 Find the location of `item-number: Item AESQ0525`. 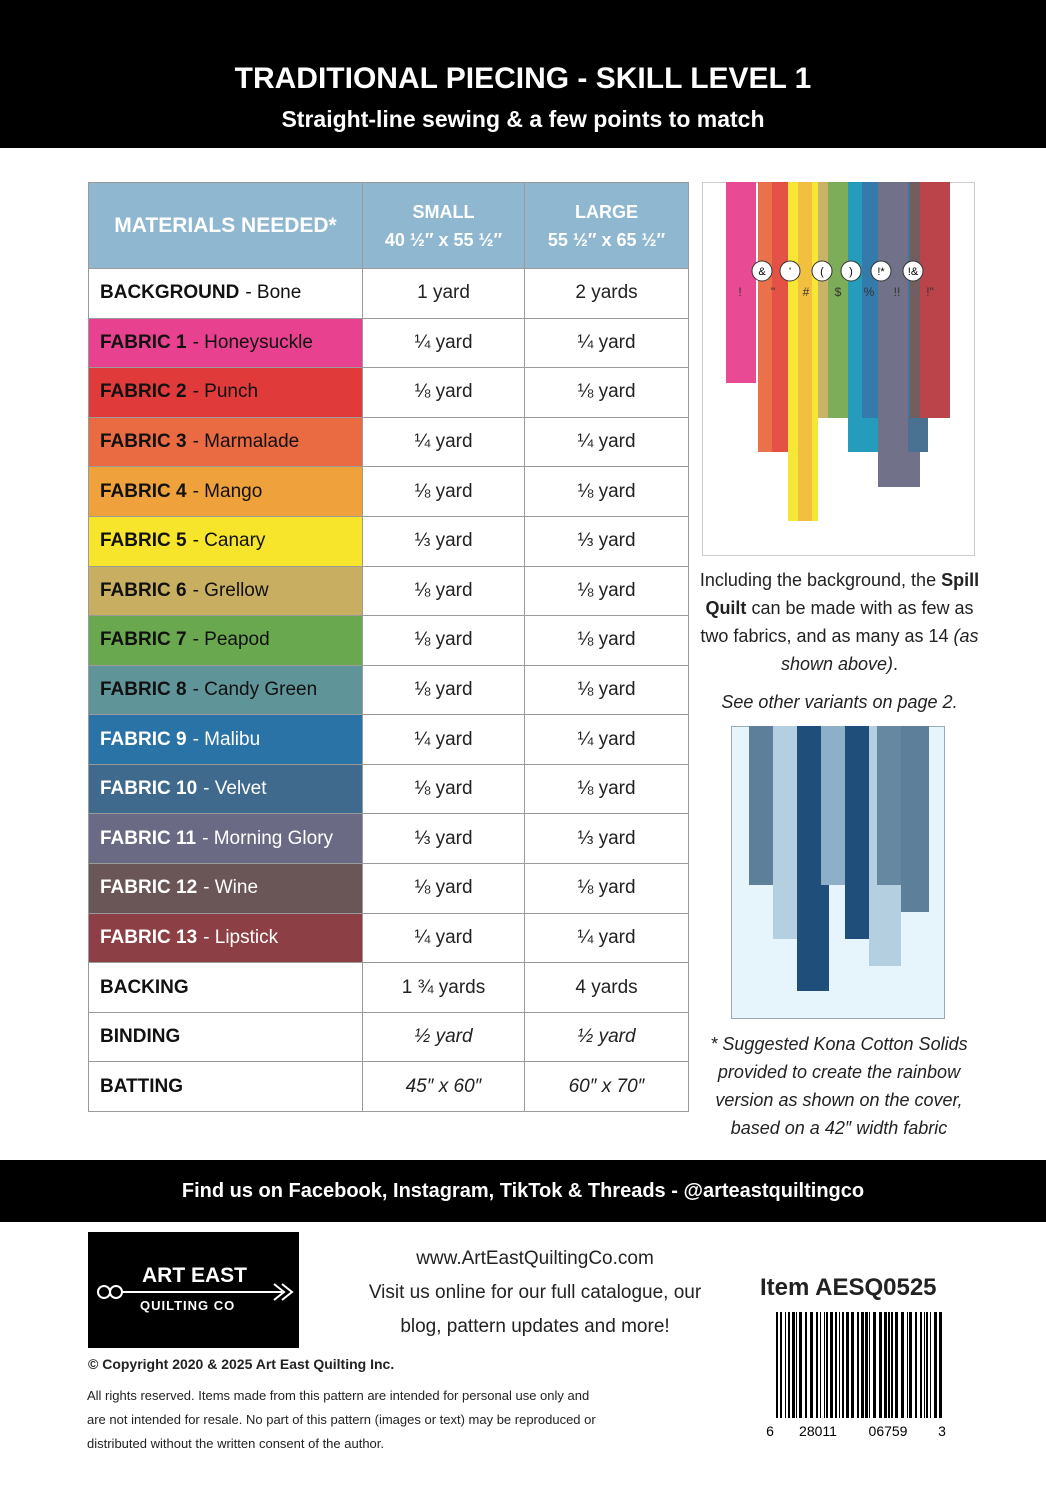

item-number: Item AESQ0525 is located at coordinates (848, 1287).